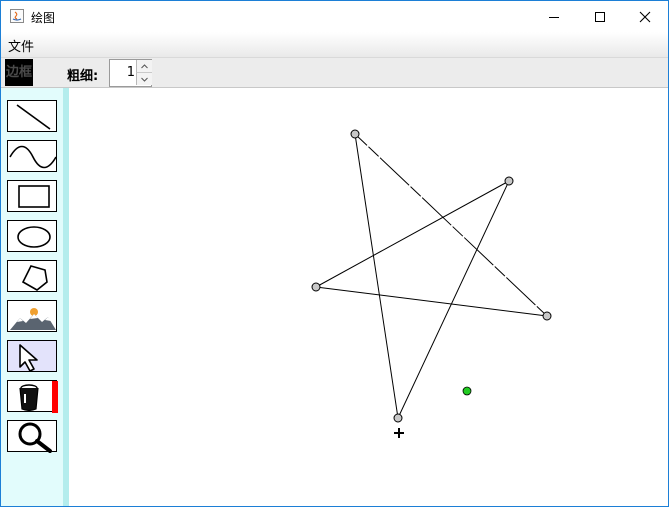  What do you see at coordinates (19, 72) in the screenshot?
I see `border-button: 边框` at bounding box center [19, 72].